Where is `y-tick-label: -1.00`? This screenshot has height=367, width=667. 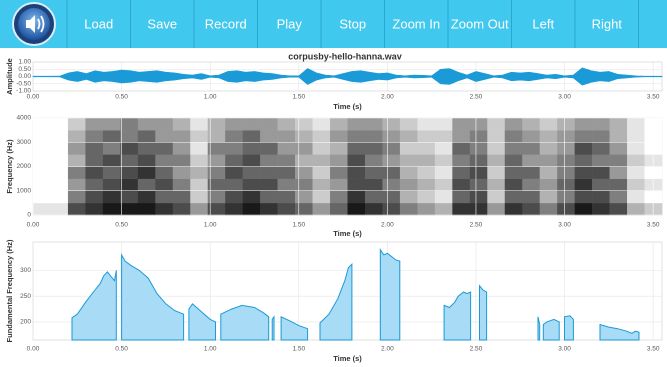
y-tick-label: -1.00 is located at coordinates (23, 91).